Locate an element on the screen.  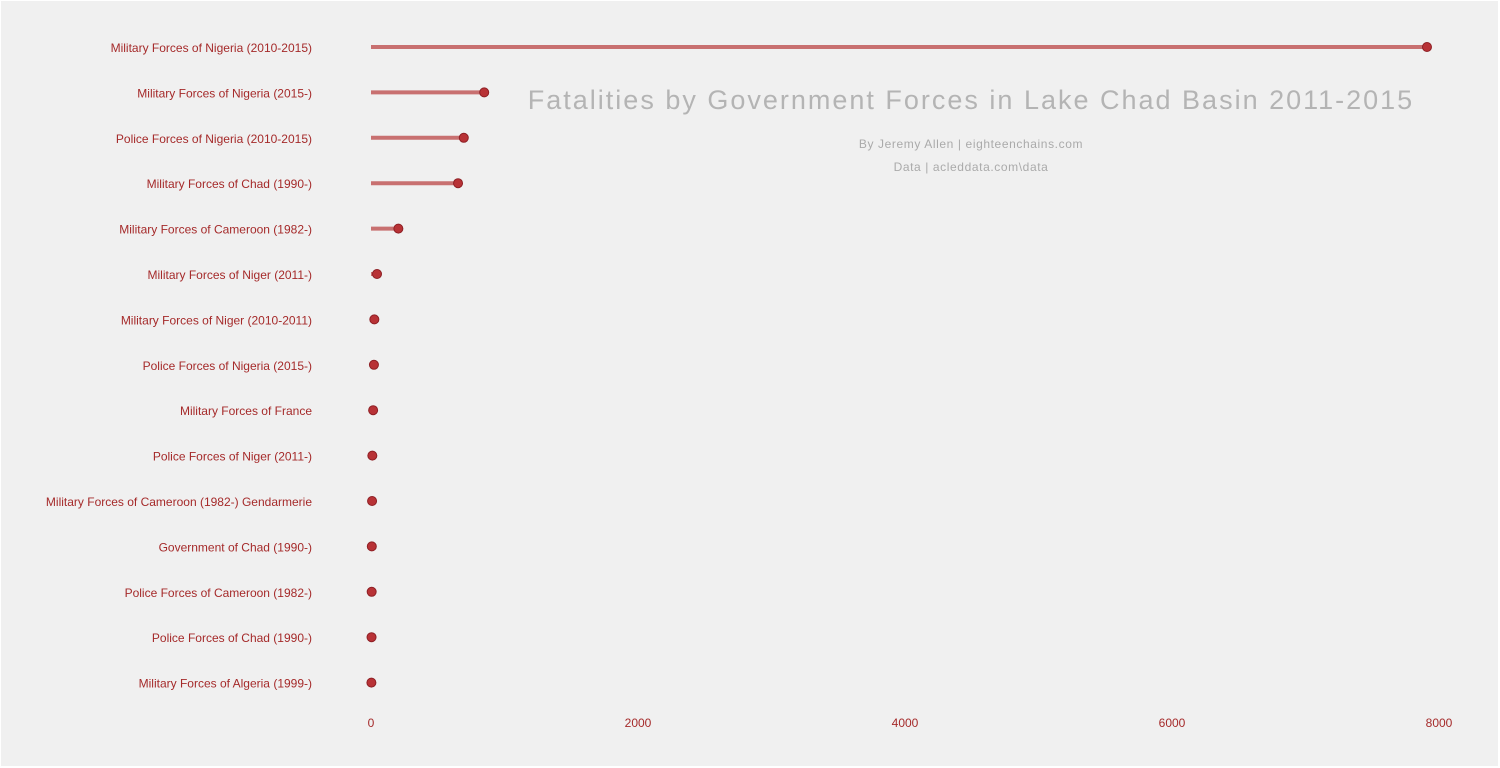
x-tick-label-1: 2000 is located at coordinates (638, 723).